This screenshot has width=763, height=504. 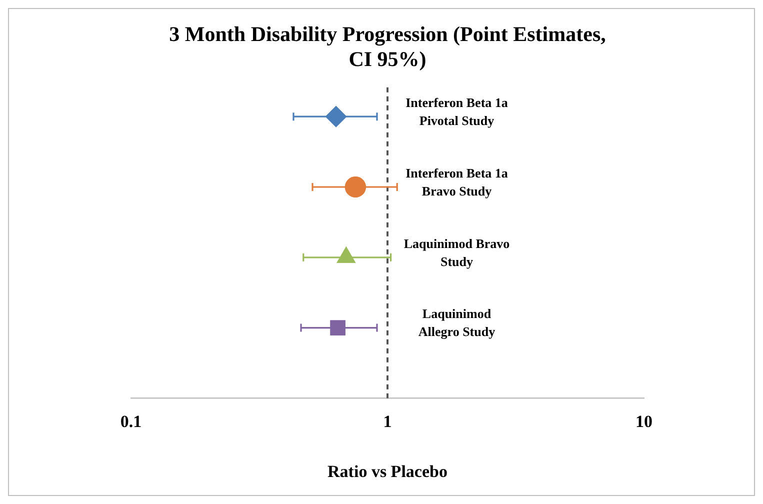 I want to click on x-tick-label: 0.1, so click(x=131, y=421).